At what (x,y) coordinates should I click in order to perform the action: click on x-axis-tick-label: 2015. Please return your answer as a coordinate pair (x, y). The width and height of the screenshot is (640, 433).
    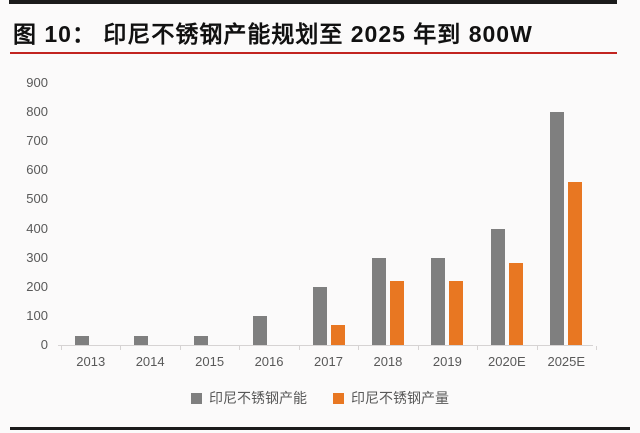
    Looking at the image, I should click on (210, 361).